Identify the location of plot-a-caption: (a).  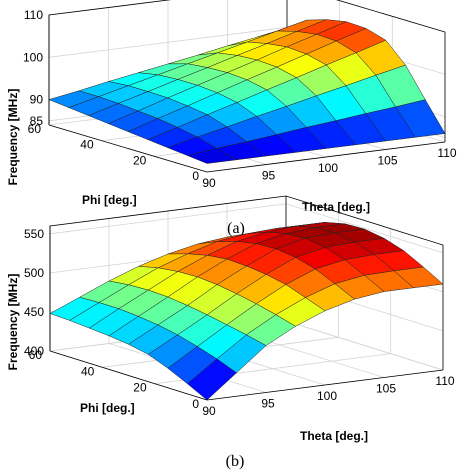
(236, 228).